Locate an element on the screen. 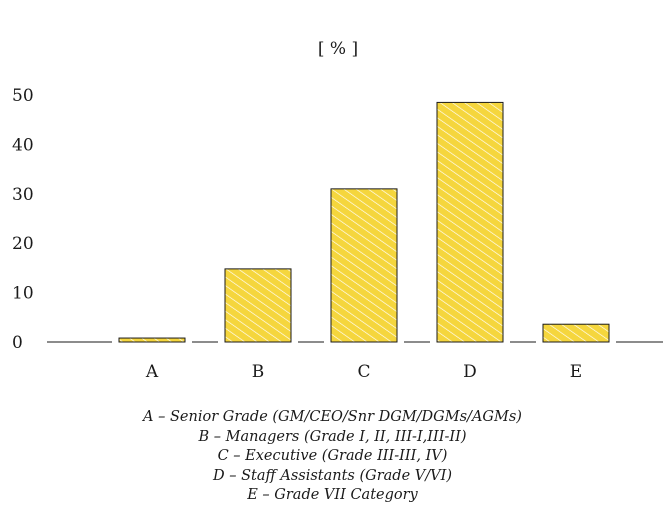 The height and width of the screenshot is (522, 665). x-tick-label-a: A is located at coordinates (152, 372).